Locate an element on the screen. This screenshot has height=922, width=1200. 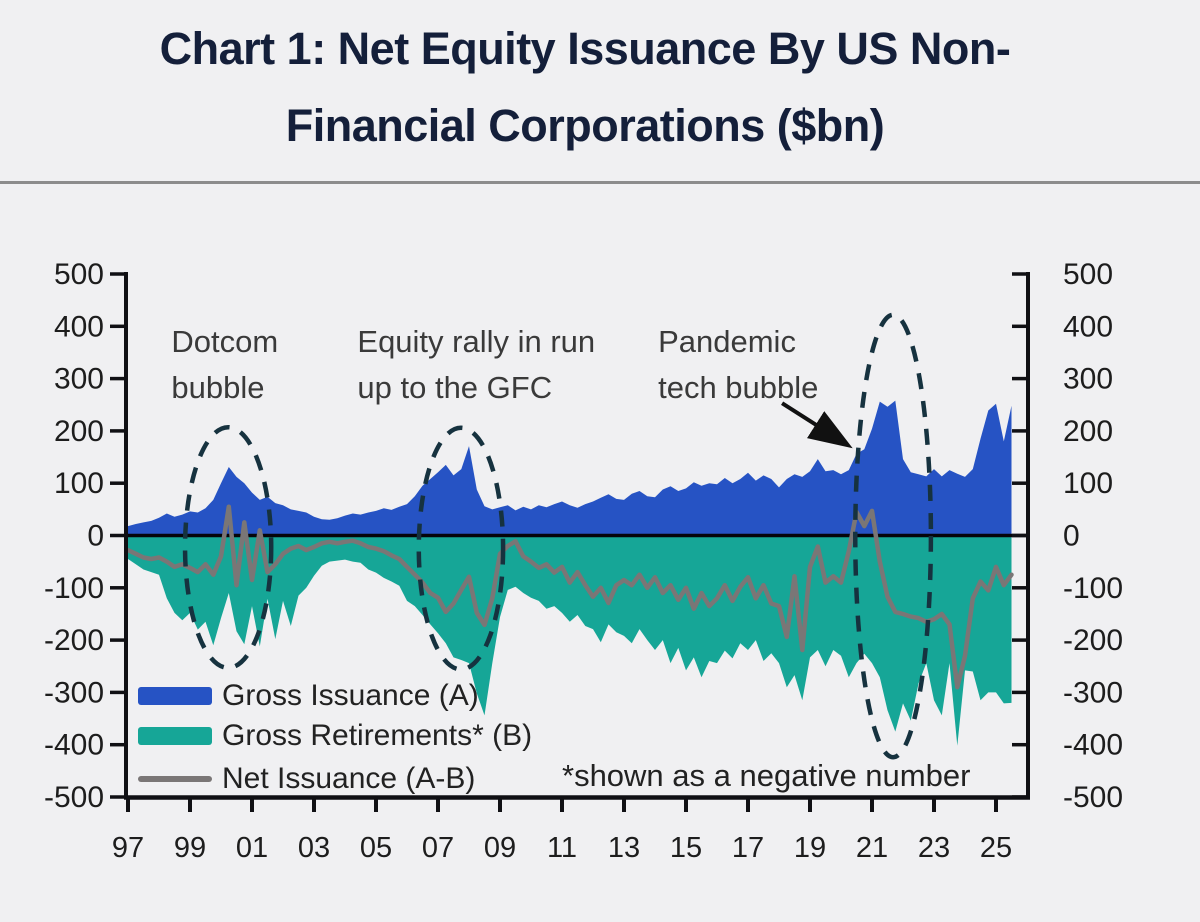
y-tick-label-left: -100 is located at coordinates (74, 588).